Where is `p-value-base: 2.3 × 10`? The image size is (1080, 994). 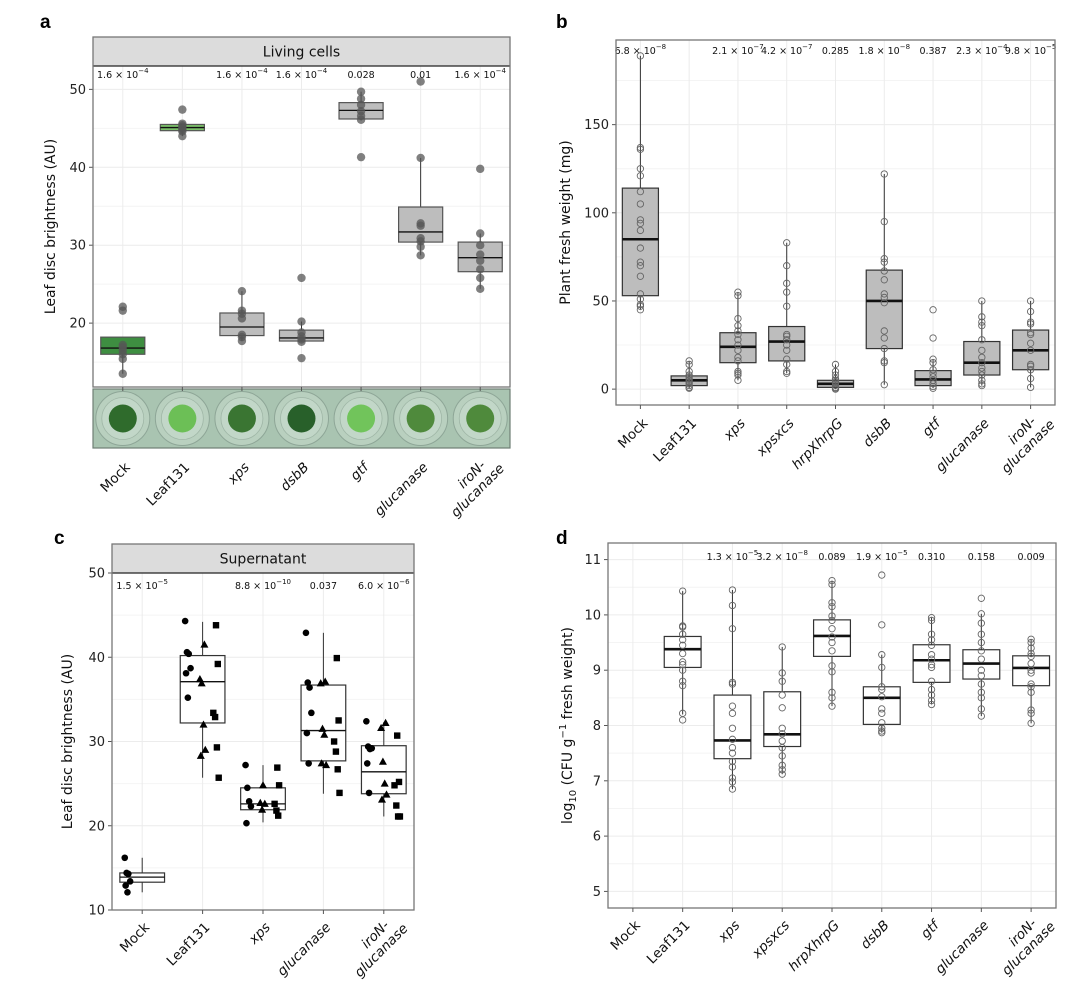 p-value-base: 2.3 × 10 is located at coordinates (976, 51).